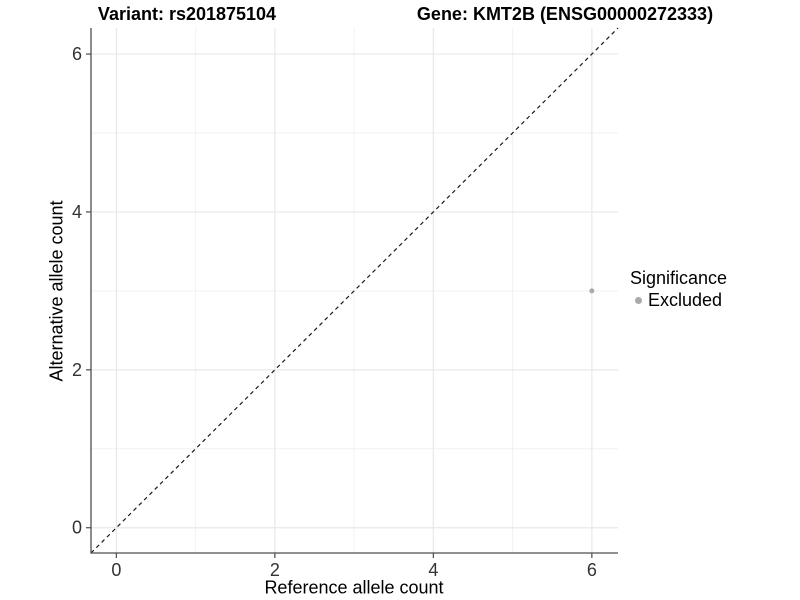 Image resolution: width=800 pixels, height=600 pixels. What do you see at coordinates (77, 212) in the screenshot?
I see `y-tick-label: 4` at bounding box center [77, 212].